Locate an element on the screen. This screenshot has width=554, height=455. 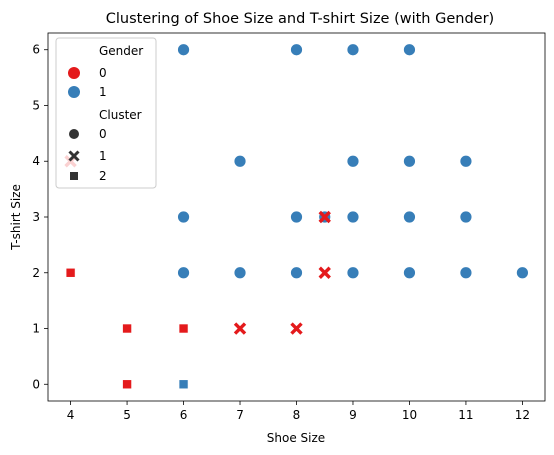
x-tick-label: 11 is located at coordinates (465, 415).